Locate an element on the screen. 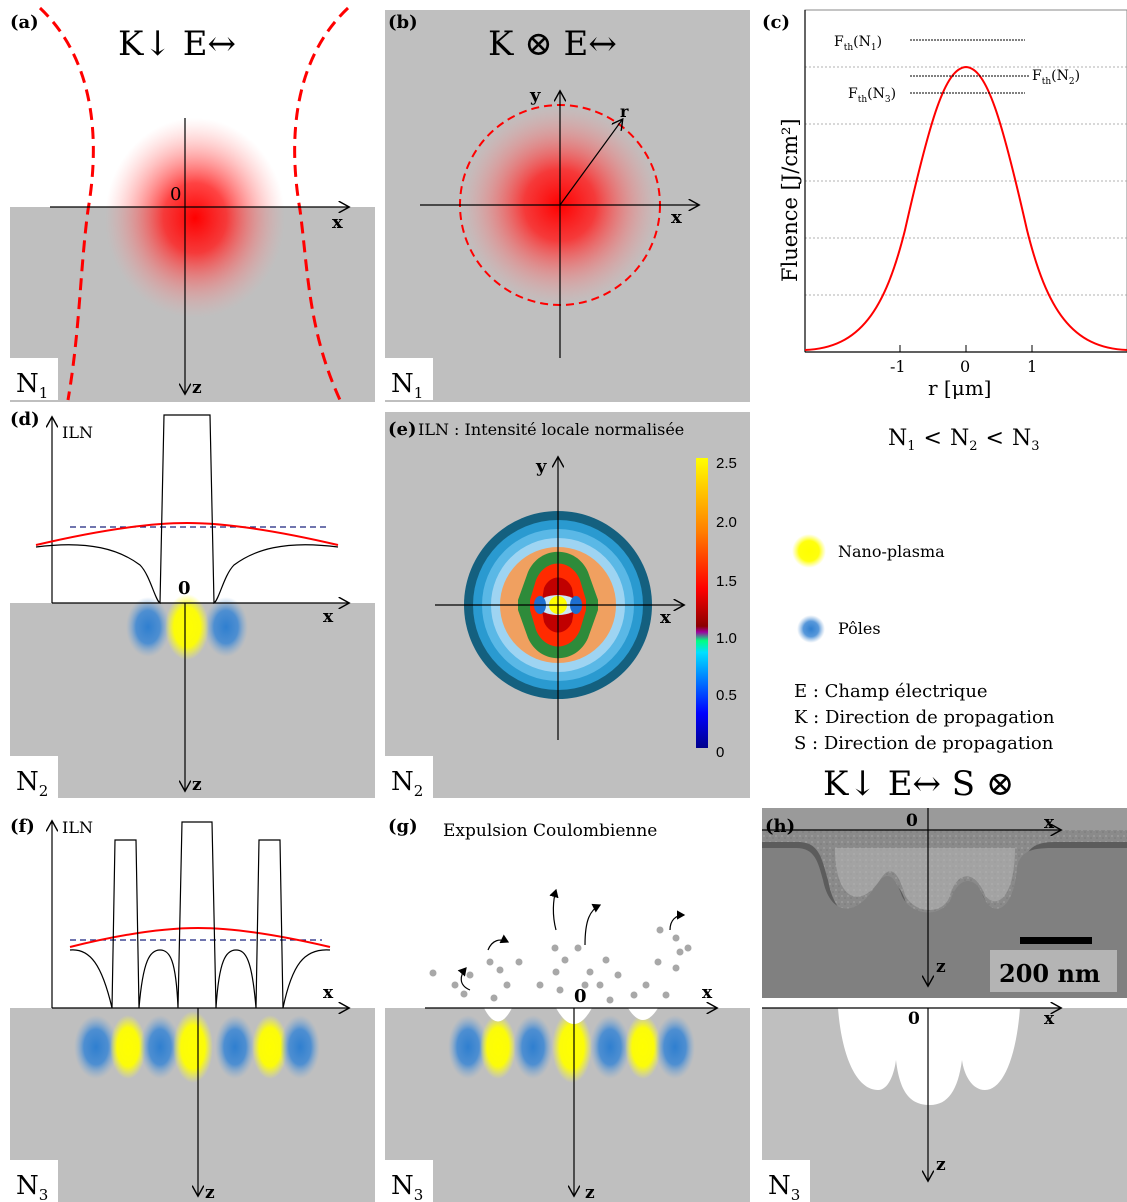 The image size is (1127, 1202). ejection-arrows is located at coordinates (571, 939).